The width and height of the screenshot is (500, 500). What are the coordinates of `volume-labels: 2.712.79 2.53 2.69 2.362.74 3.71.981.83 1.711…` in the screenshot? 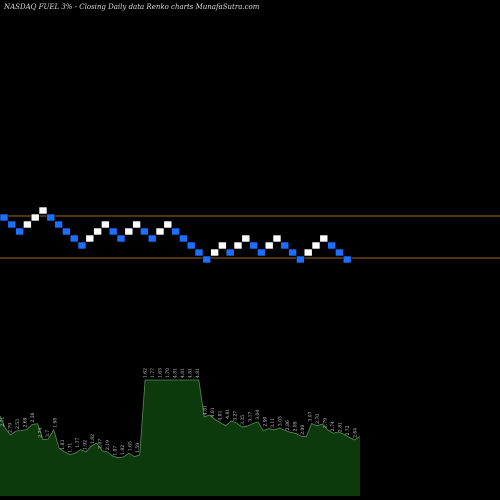 It's located at (179, 412).